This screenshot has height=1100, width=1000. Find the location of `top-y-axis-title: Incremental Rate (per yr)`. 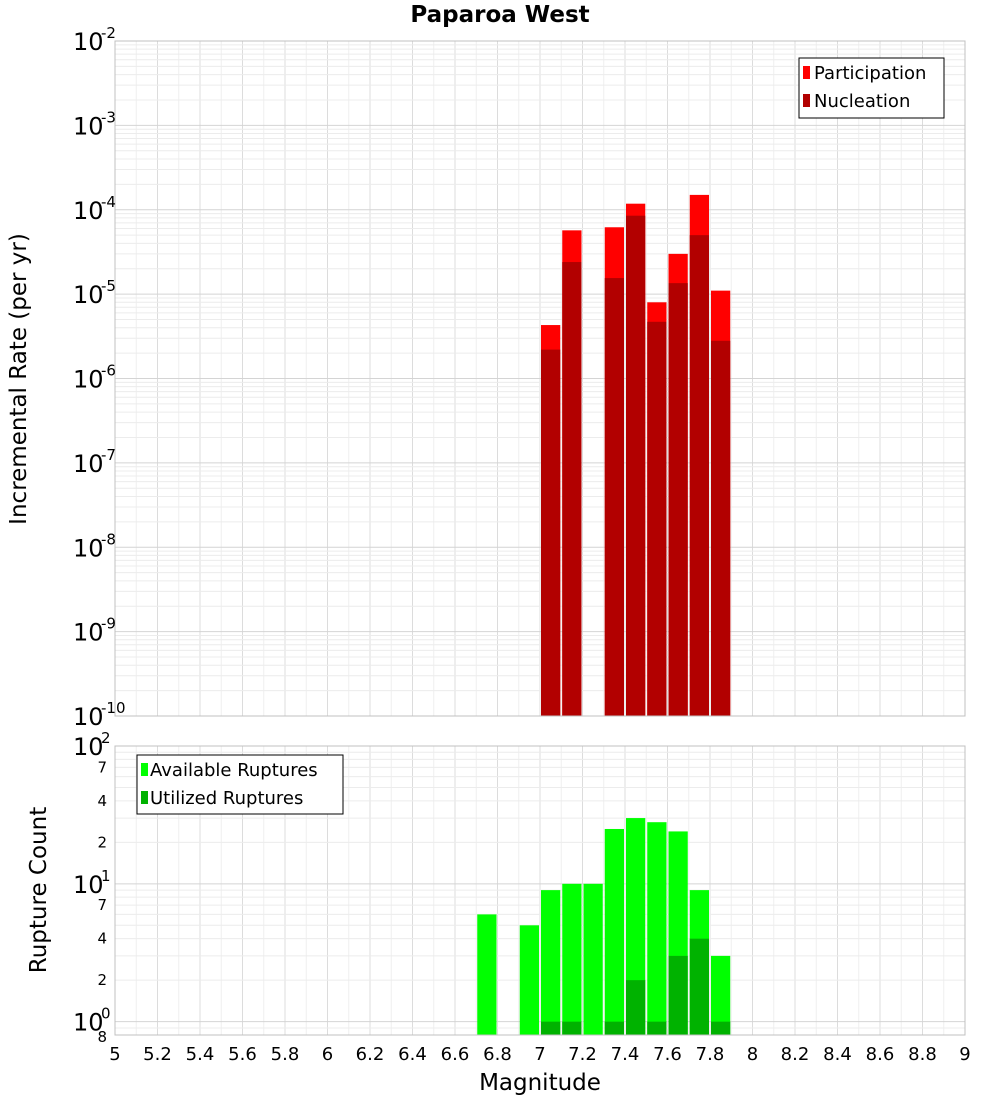

top-y-axis-title: Incremental Rate (per yr) is located at coordinates (19, 379).